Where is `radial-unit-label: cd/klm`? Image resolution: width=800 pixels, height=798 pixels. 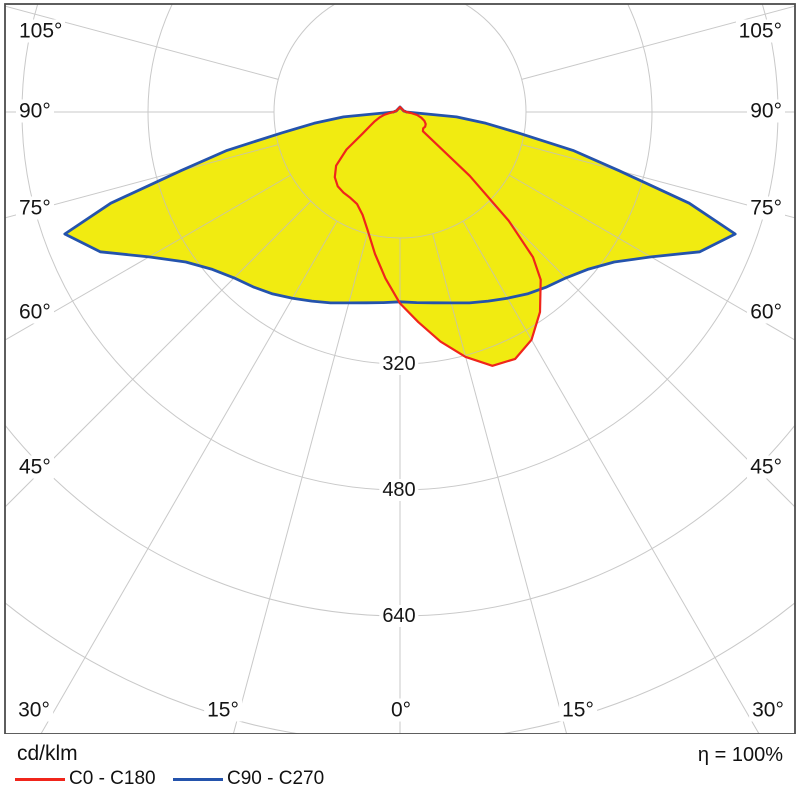 radial-unit-label: cd/klm is located at coordinates (47, 753).